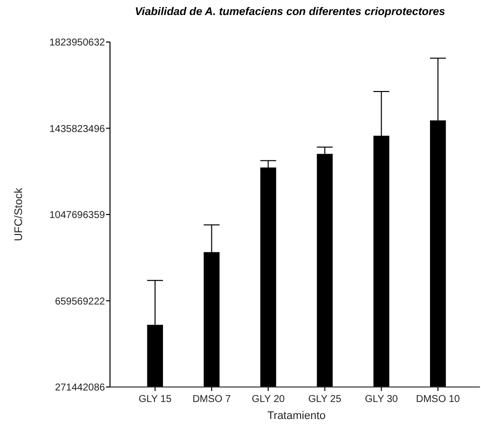 This screenshot has height=426, width=481. Describe the element at coordinates (438, 399) in the screenshot. I see `x-tick-label: DMSO 10` at that location.